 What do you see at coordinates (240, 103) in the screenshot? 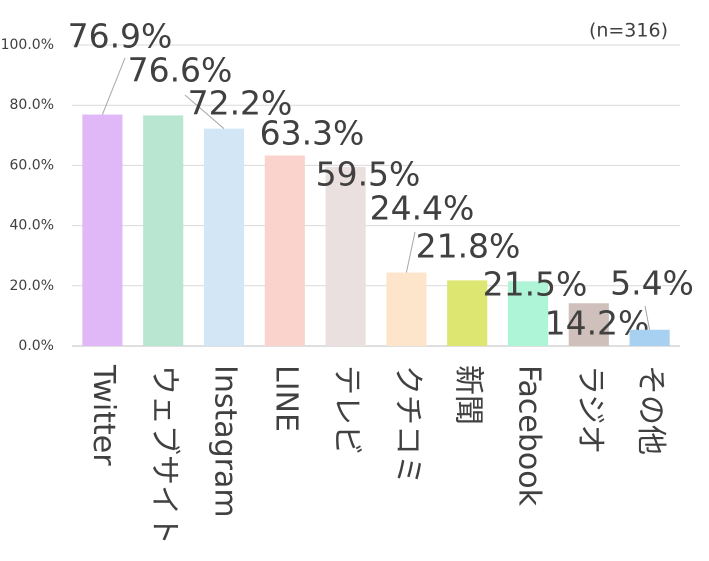
I see `value-label: 72.2%` at bounding box center [240, 103].